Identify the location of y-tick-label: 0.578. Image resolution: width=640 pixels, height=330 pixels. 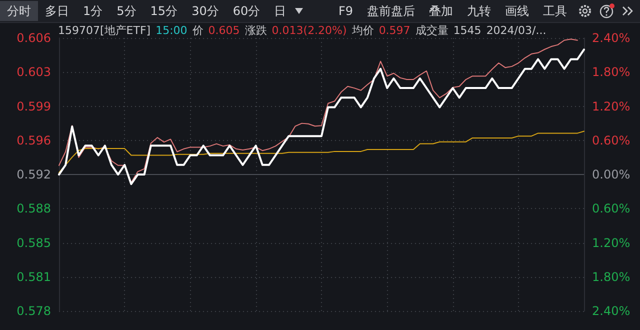
(33, 311).